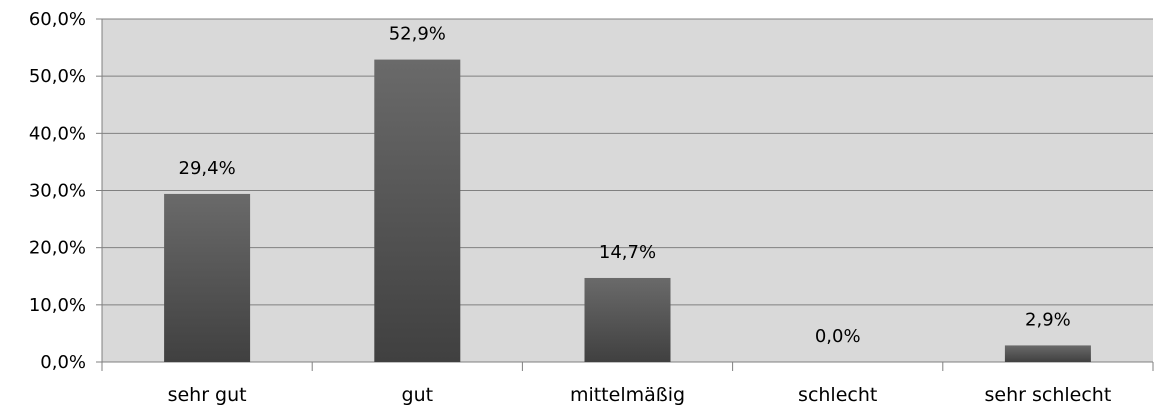 This screenshot has height=412, width=1157. I want to click on y-tick-label: 0,0%, so click(63, 362).